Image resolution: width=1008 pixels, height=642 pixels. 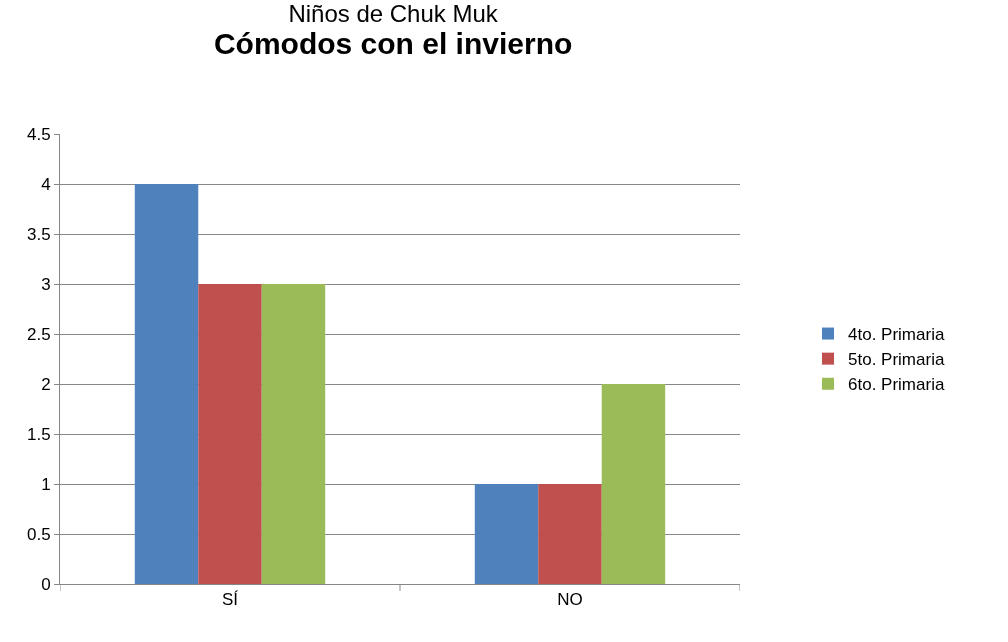 What do you see at coordinates (38, 234) in the screenshot?
I see `y-tick-label: 3.5` at bounding box center [38, 234].